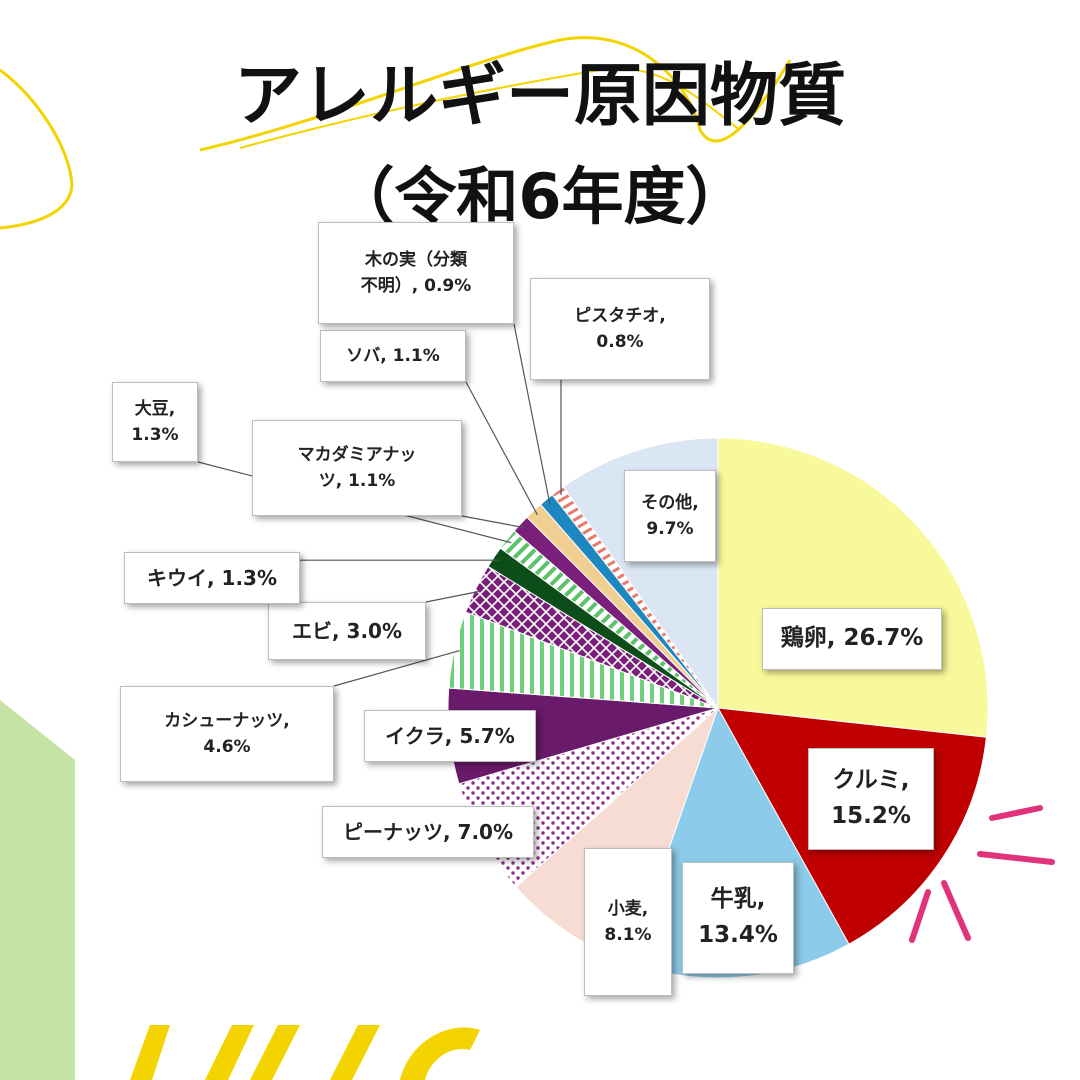 Image resolution: width=1080 pixels, height=1080 pixels. What do you see at coordinates (738, 918) in the screenshot?
I see `slice-label-3: 牛乳, 13.4%` at bounding box center [738, 918].